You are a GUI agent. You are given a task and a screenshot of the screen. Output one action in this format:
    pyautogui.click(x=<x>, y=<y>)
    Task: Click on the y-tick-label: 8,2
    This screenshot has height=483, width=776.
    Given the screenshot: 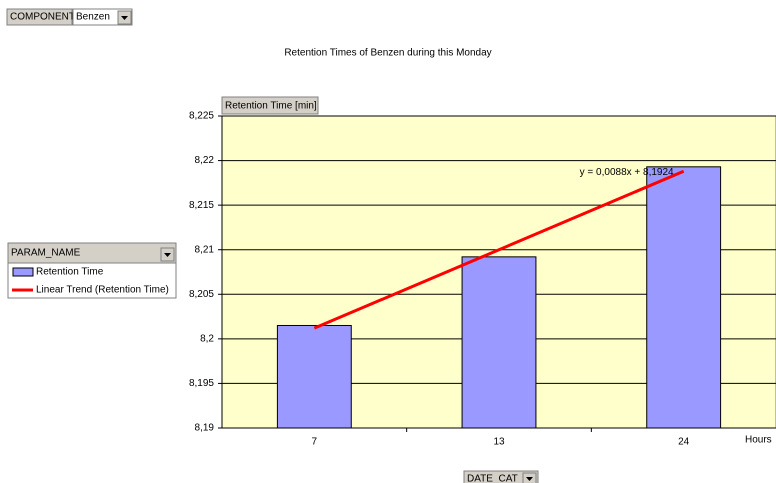 What is the action you would take?
    pyautogui.click(x=207, y=338)
    